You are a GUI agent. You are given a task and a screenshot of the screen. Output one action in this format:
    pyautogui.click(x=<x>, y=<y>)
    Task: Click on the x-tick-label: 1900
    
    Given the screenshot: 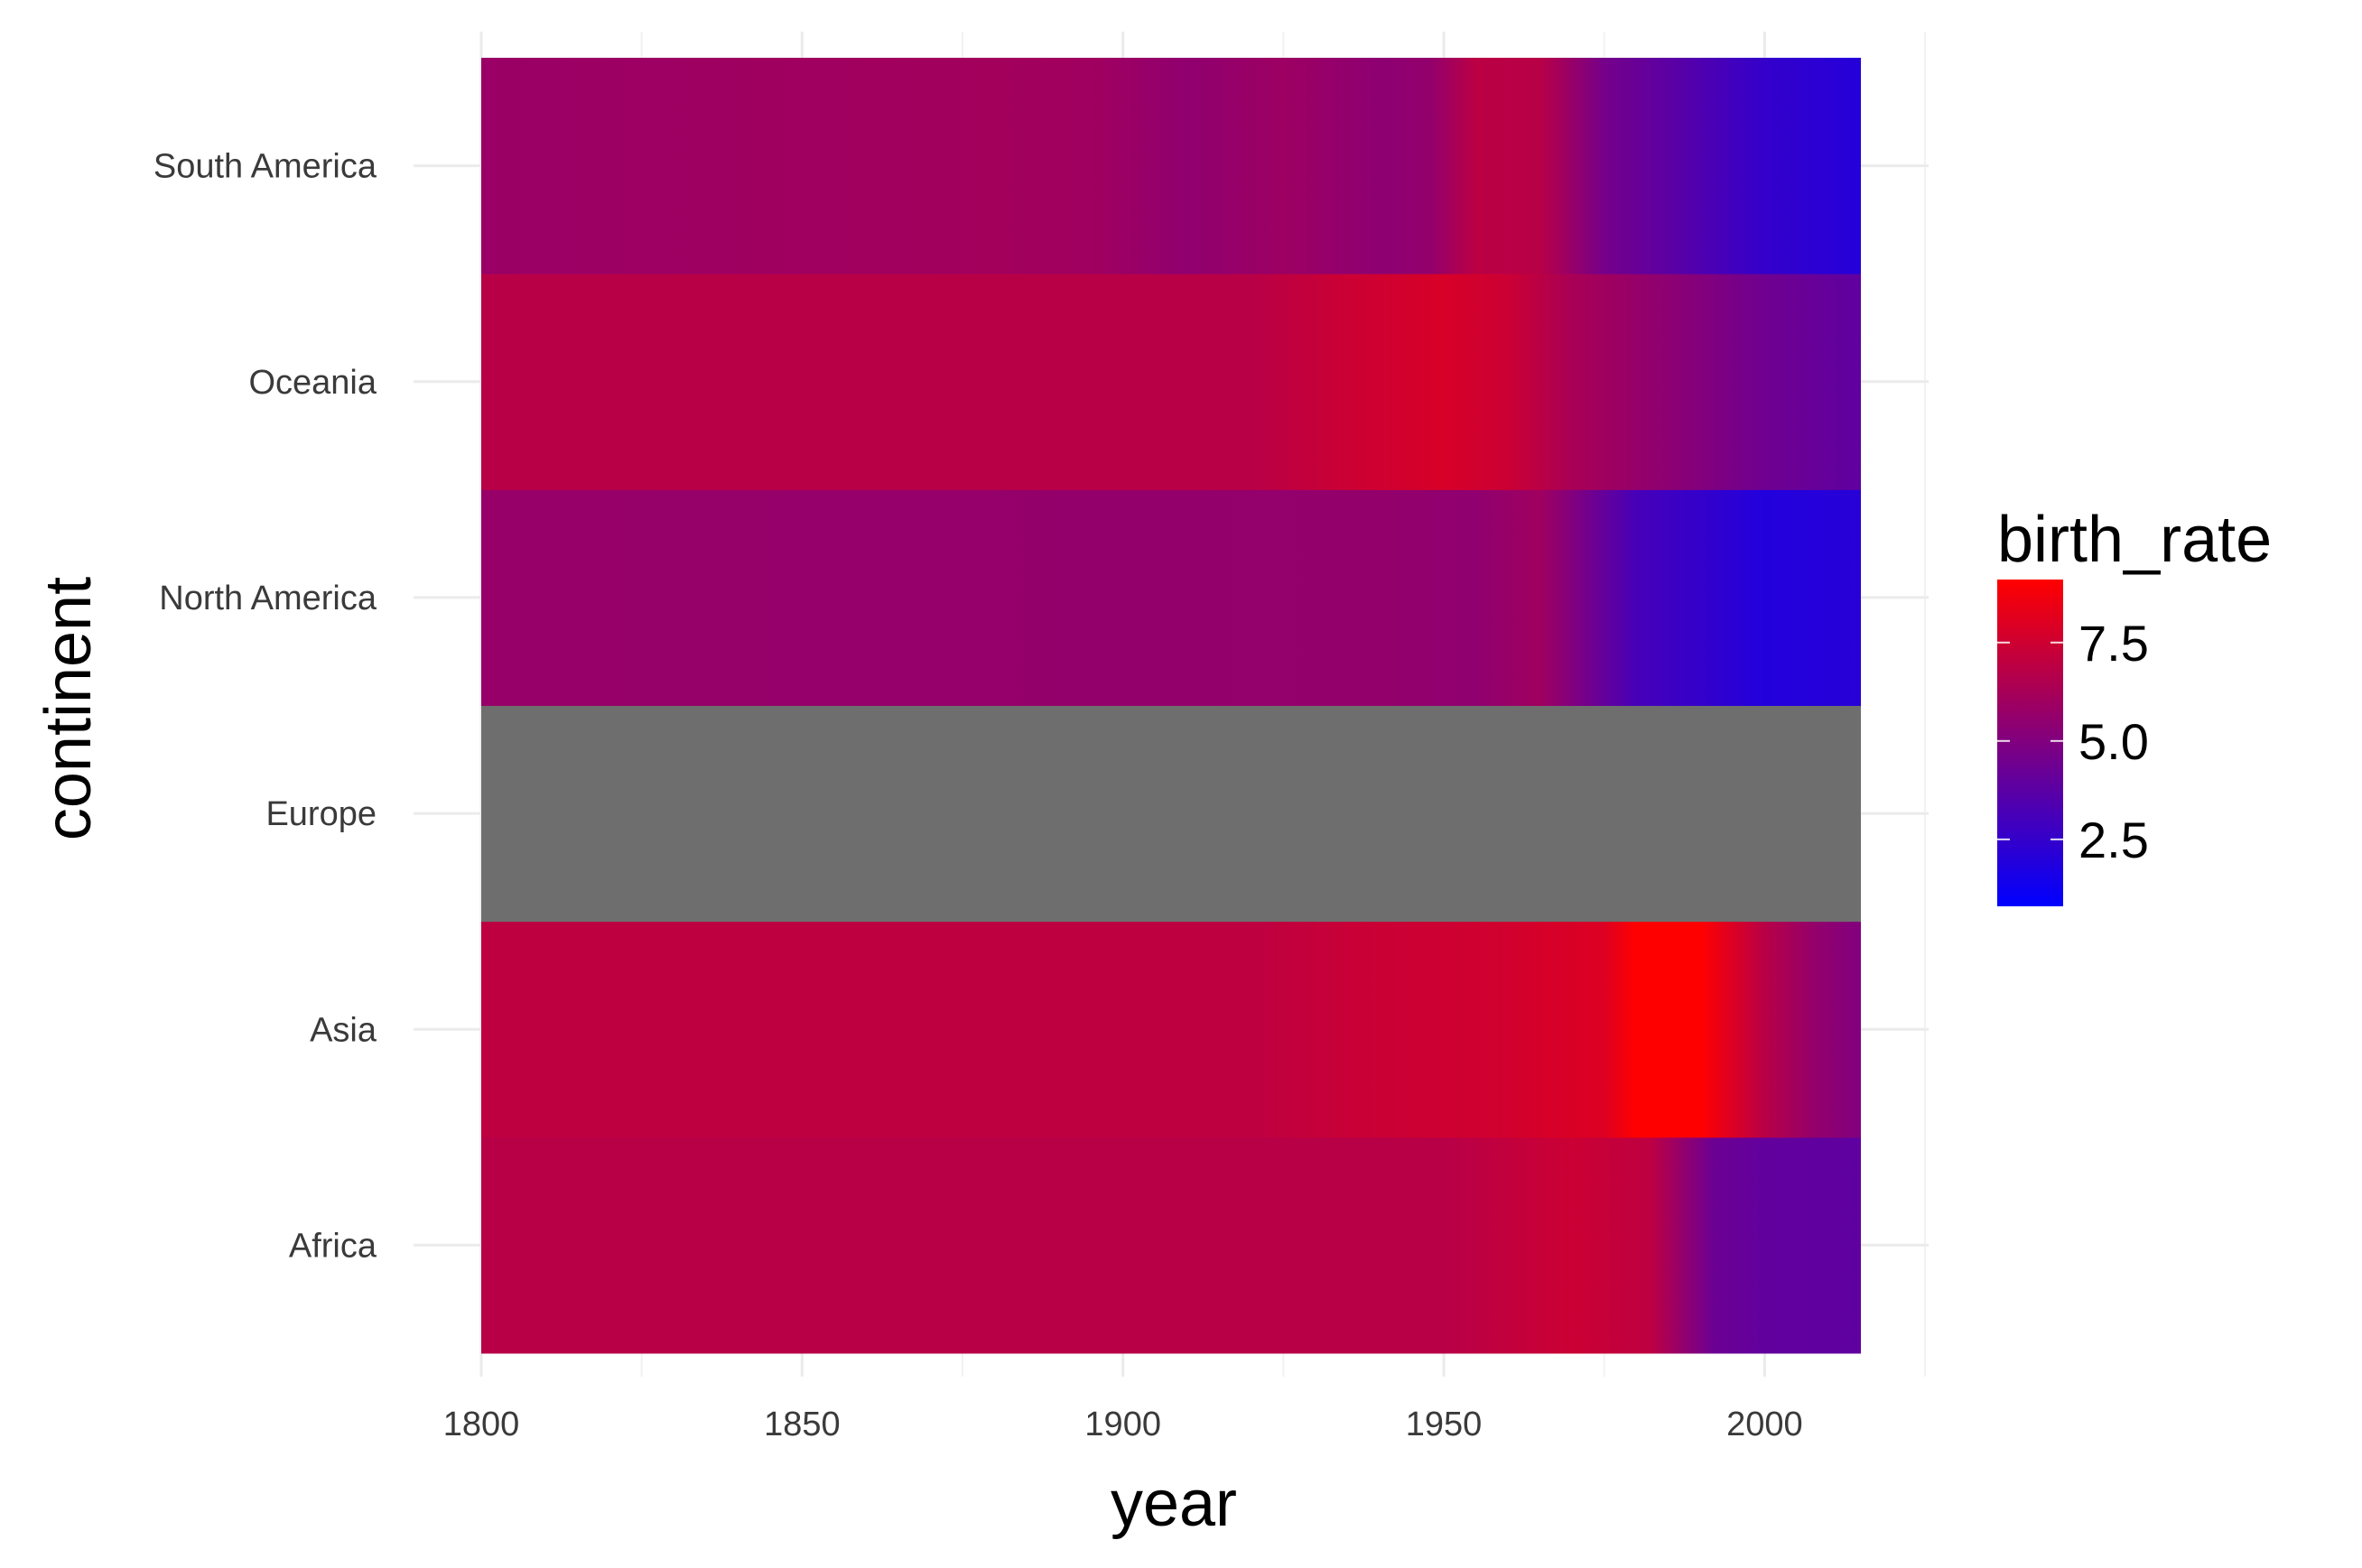 What is the action you would take?
    pyautogui.click(x=1123, y=1424)
    